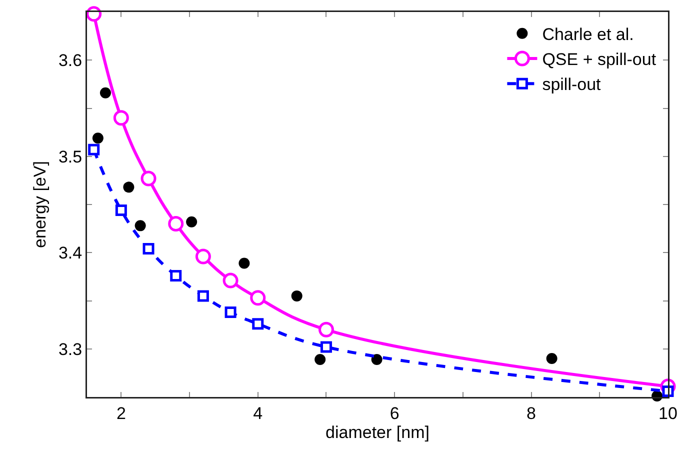 This screenshot has height=457, width=684. I want to click on x-tick-label: 8, so click(531, 413).